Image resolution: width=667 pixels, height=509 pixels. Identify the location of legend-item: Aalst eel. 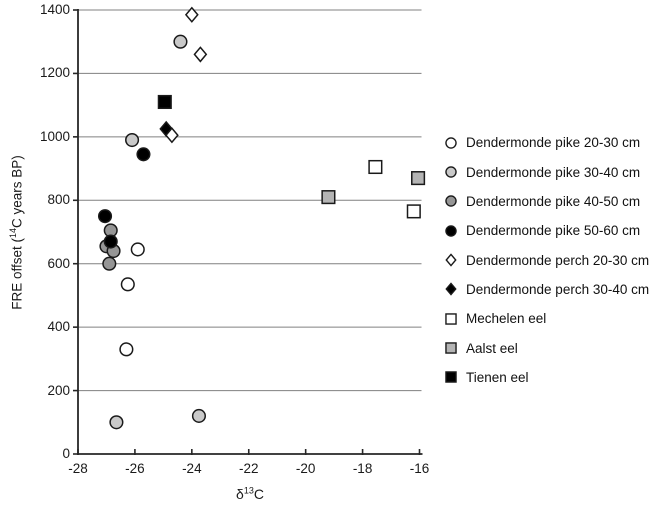
(546, 347).